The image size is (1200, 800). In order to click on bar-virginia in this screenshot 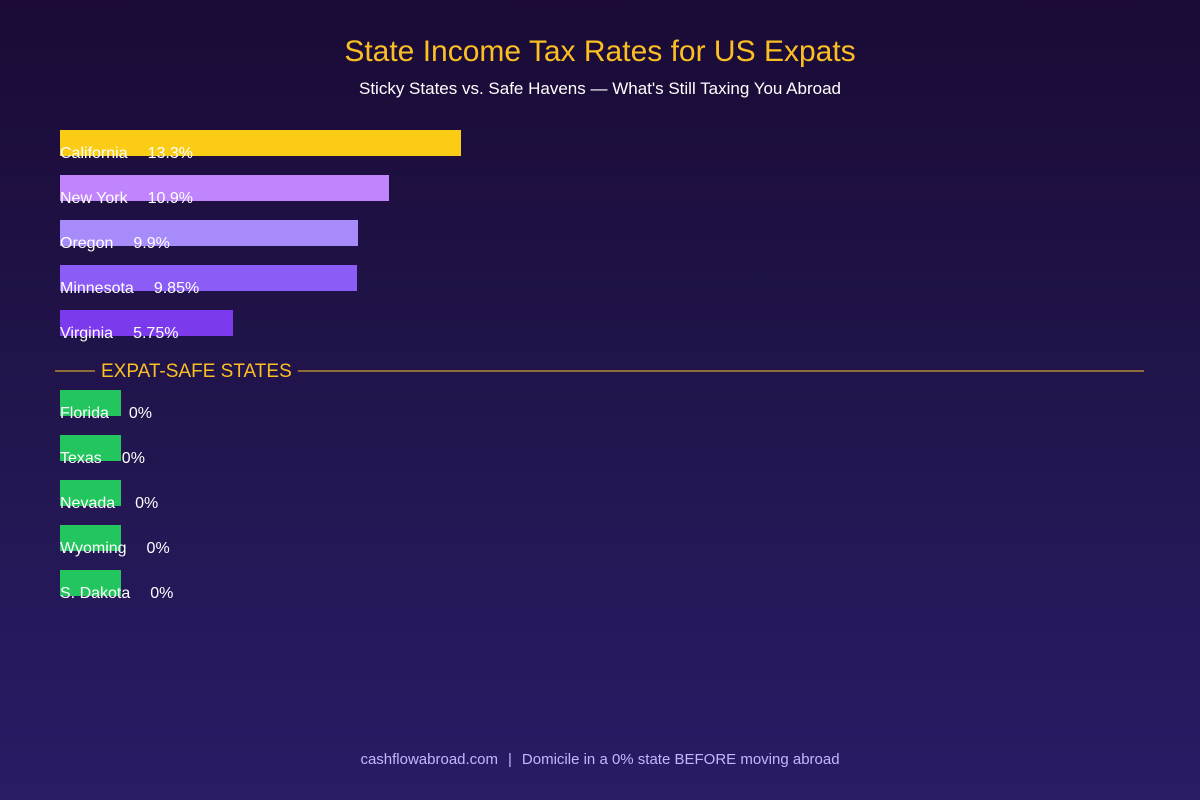, I will do `click(146, 323)`.